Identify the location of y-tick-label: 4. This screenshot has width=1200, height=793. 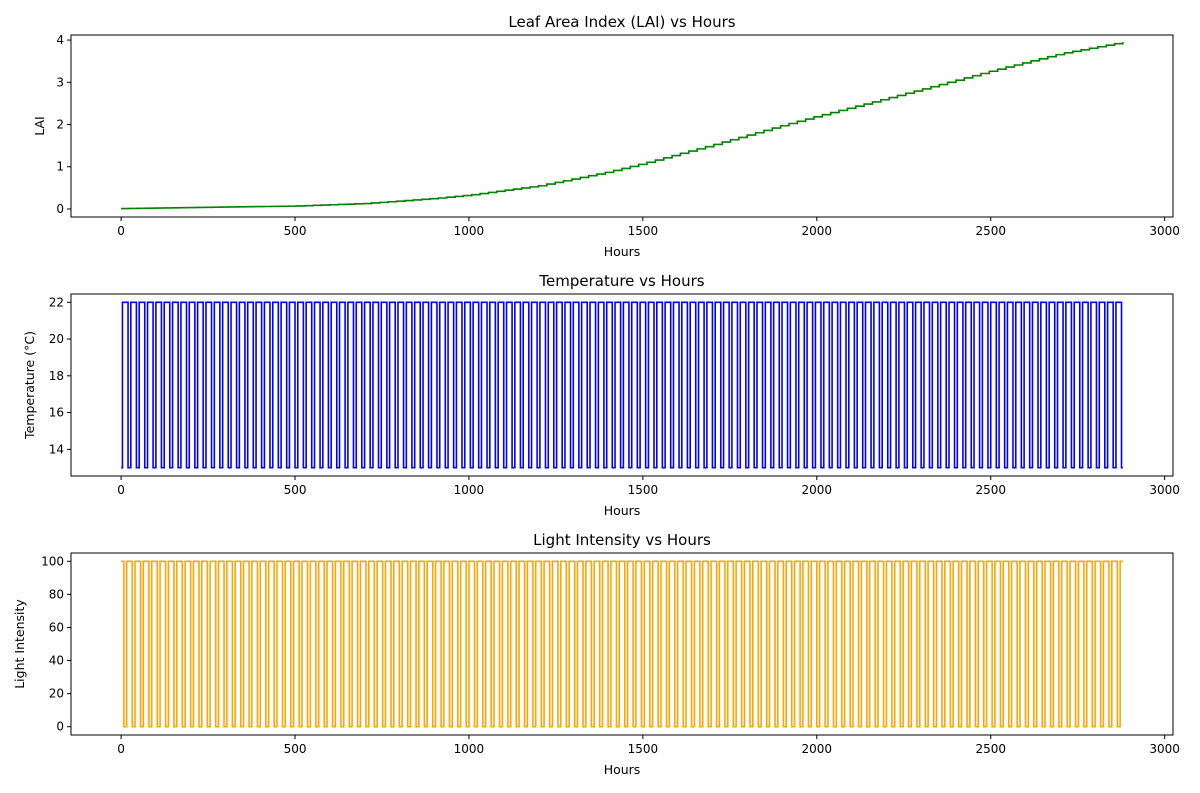
(60, 40).